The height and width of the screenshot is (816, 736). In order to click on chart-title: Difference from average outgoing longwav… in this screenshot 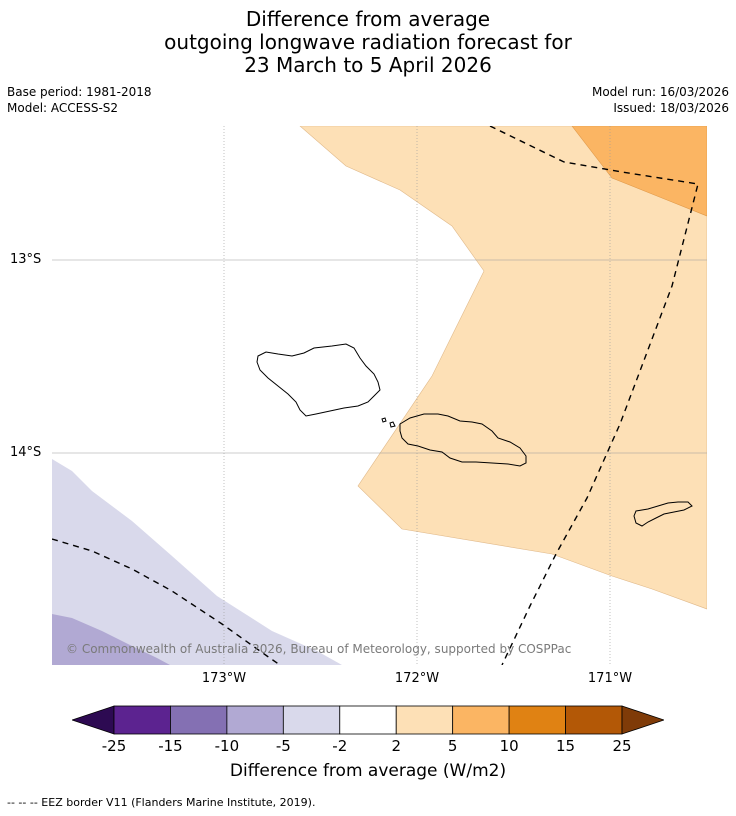, I will do `click(368, 42)`.